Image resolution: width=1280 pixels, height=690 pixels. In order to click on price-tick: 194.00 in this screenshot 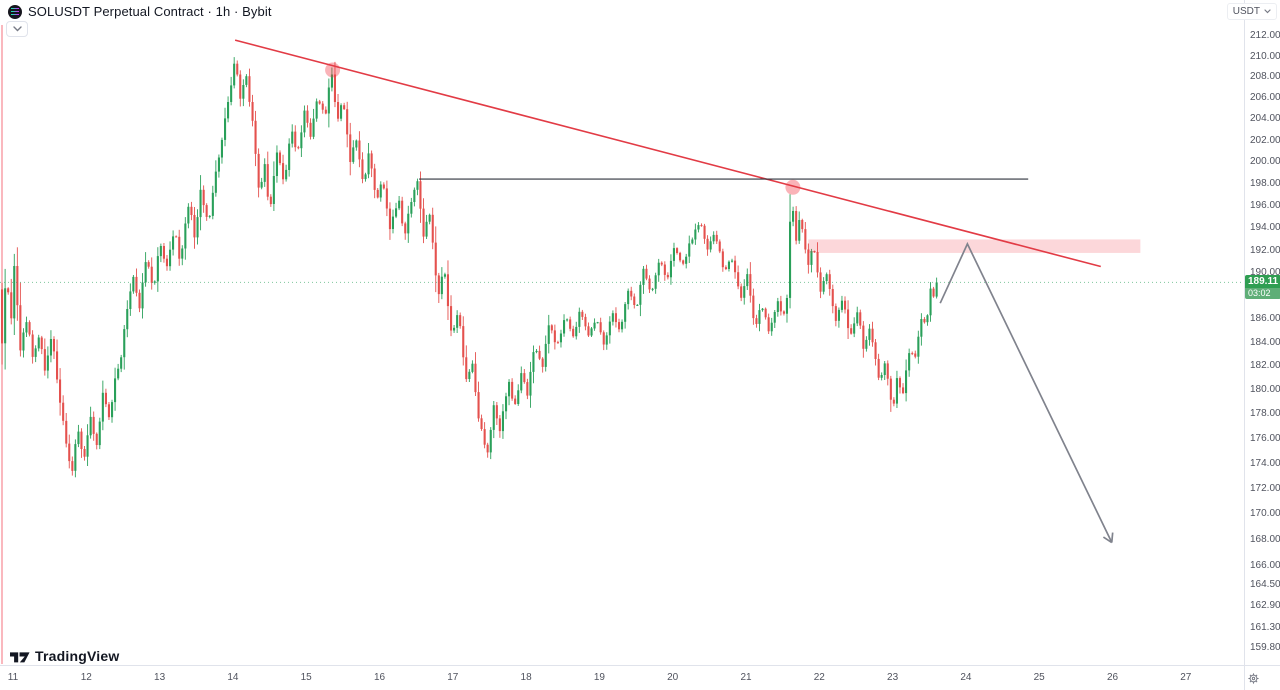, I will do `click(1265, 228)`.